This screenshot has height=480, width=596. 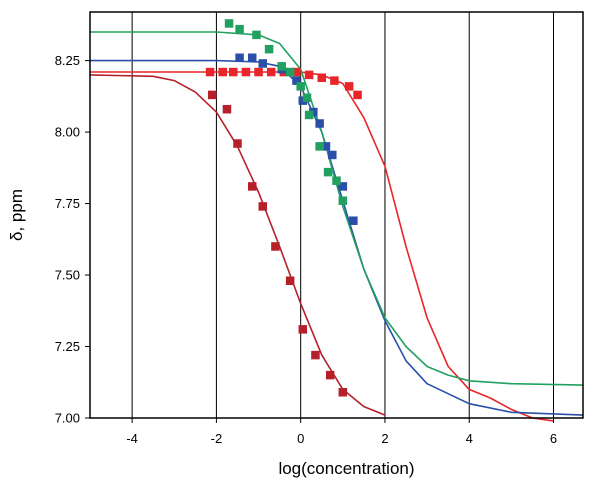 What do you see at coordinates (300, 438) in the screenshot?
I see `x-tick-label: 0` at bounding box center [300, 438].